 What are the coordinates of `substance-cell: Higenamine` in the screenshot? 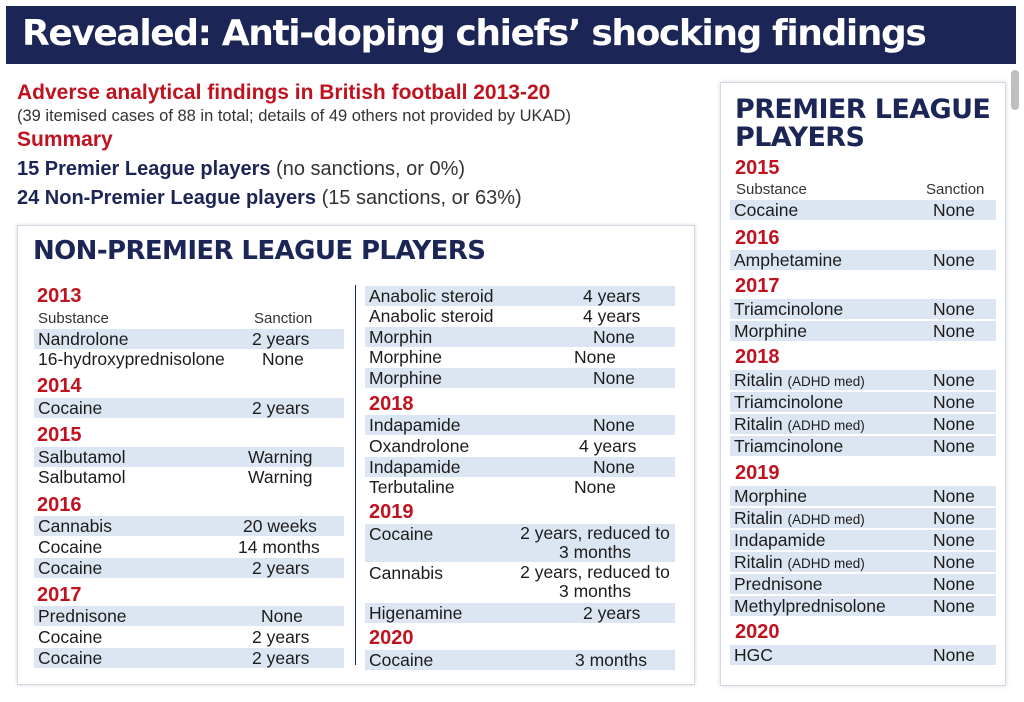 It's located at (416, 613).